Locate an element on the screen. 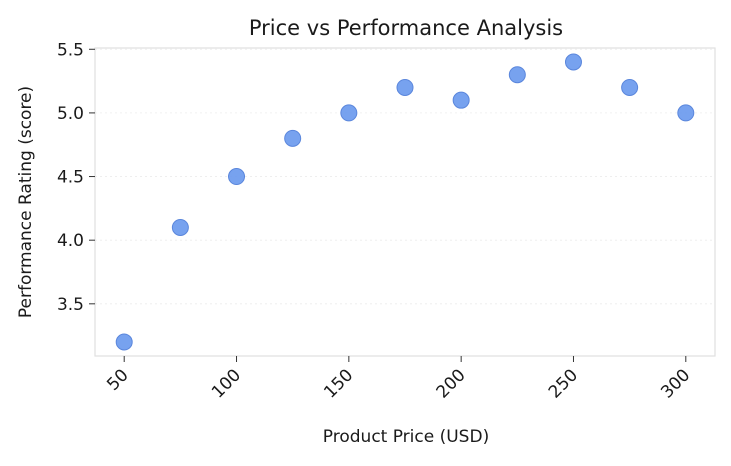  y-axis-ticks: 3.5 4.0 4.5 5.0 5.5 is located at coordinates (76, 177).